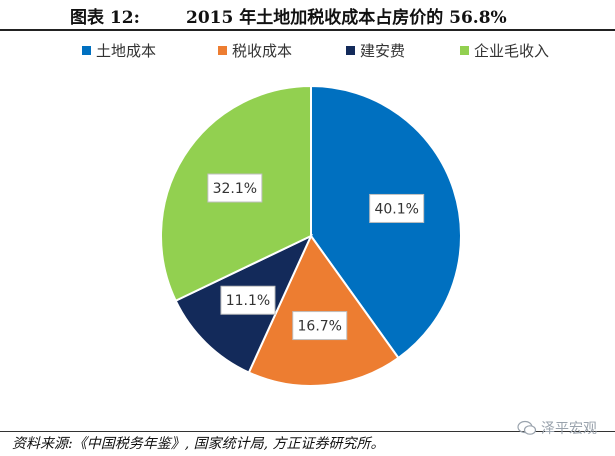 This screenshot has width=615, height=456. What do you see at coordinates (383, 51) in the screenshot?
I see `legend-label-construction: 建安费` at bounding box center [383, 51].